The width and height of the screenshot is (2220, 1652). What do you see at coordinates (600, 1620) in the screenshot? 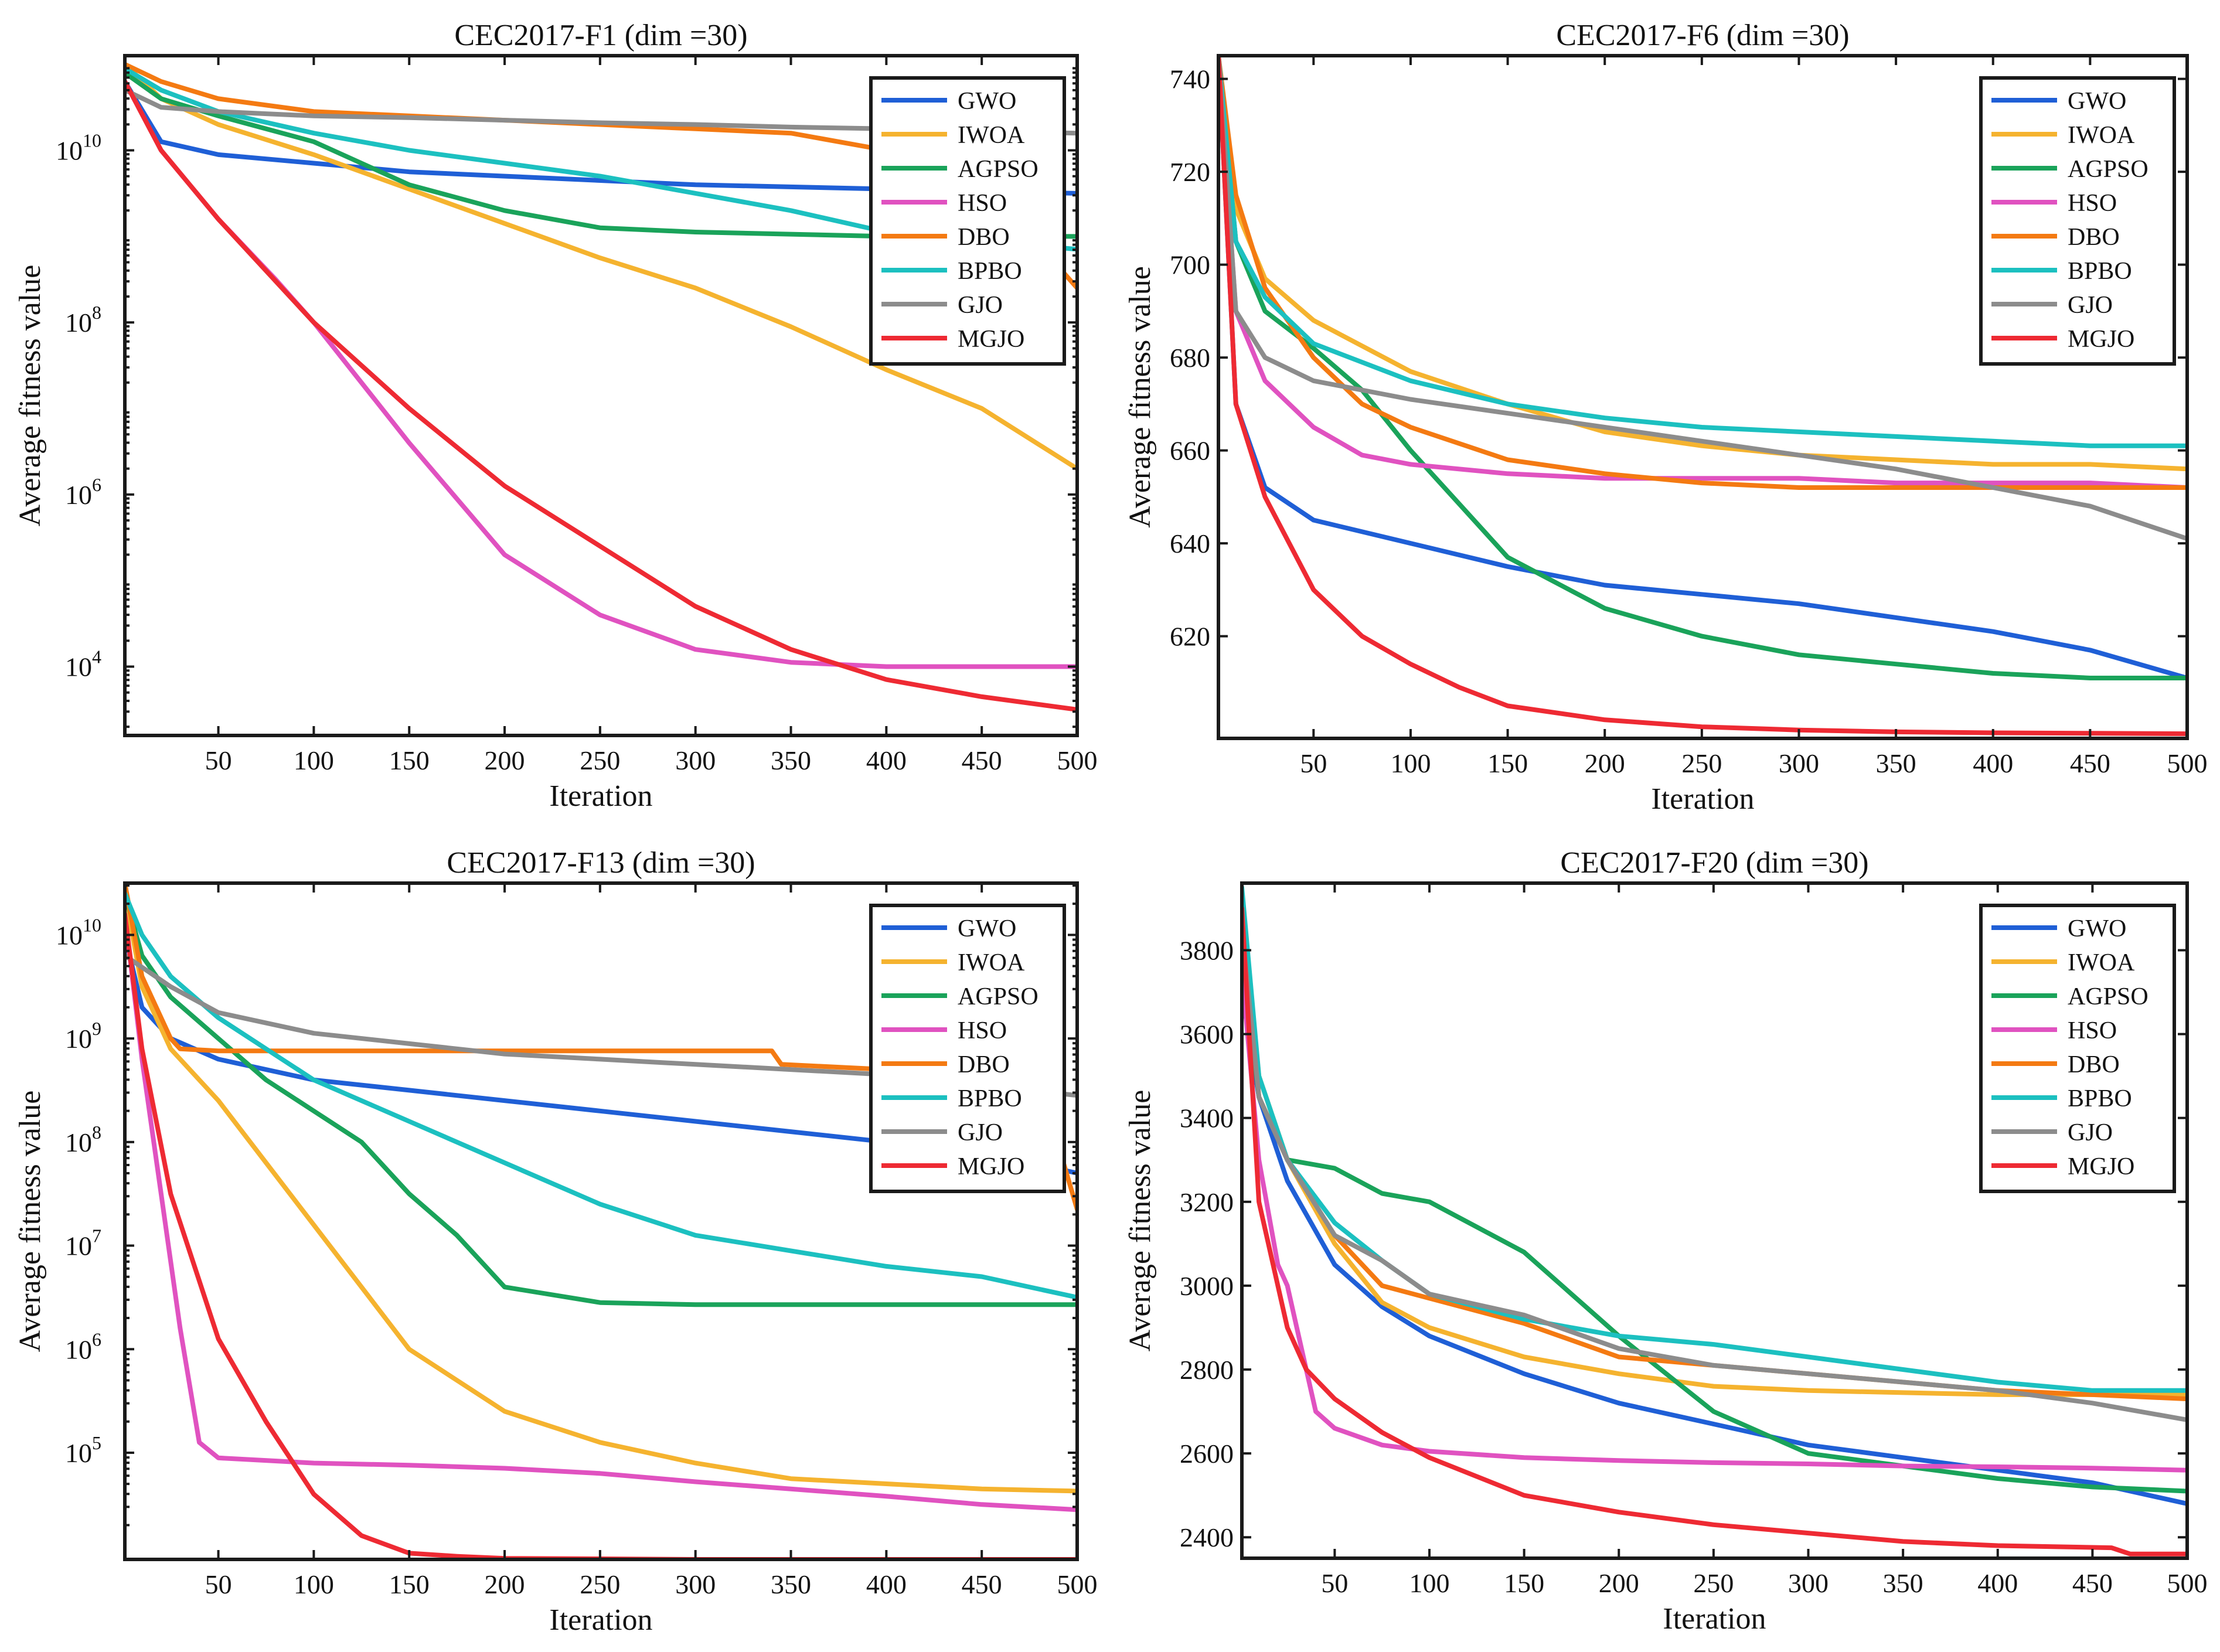
I see `f13-x-axis-label: Iteration` at bounding box center [600, 1620].